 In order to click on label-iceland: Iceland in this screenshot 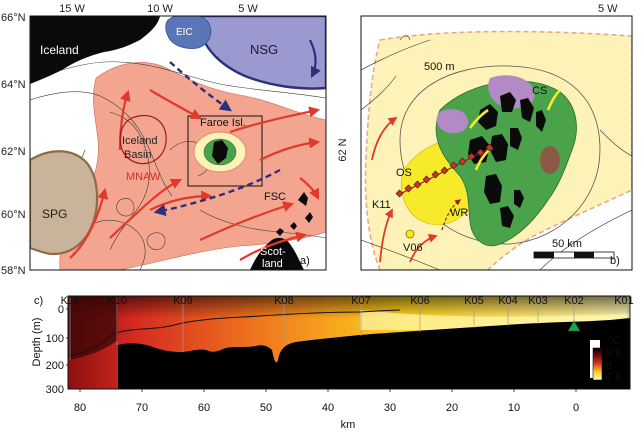, I will do `click(59, 50)`.